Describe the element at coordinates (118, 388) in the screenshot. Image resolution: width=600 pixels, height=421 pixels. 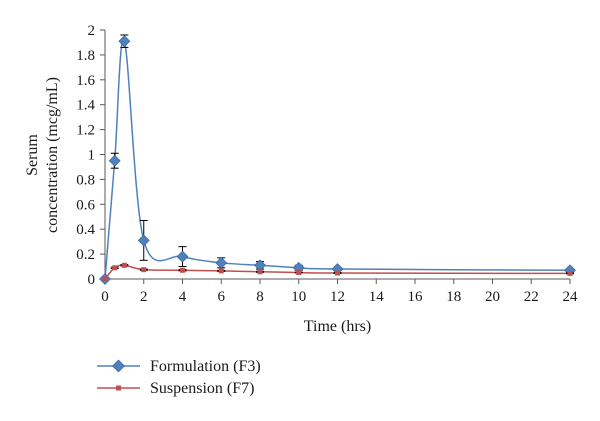
I see `legend-marker-square-icon` at that location.